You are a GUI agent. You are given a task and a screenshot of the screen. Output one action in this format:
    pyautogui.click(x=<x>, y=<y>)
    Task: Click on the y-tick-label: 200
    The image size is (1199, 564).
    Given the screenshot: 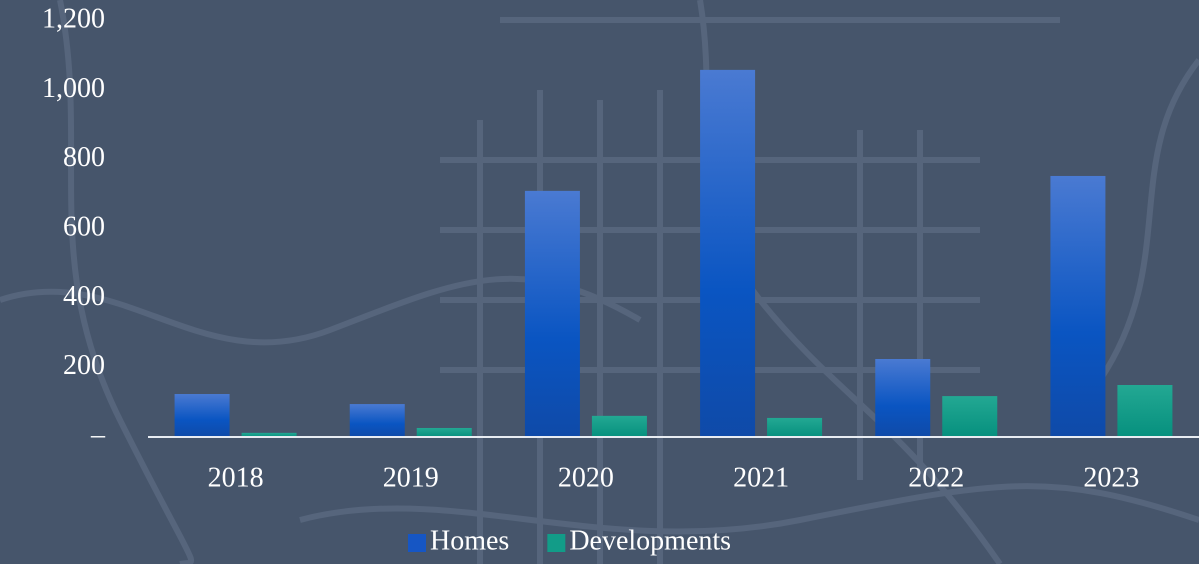 What is the action you would take?
    pyautogui.click(x=84, y=365)
    